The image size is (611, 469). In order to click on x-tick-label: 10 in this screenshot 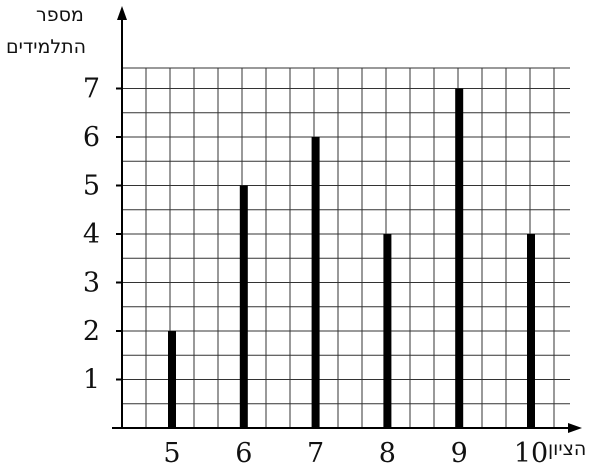, I will do `click(531, 453)`.